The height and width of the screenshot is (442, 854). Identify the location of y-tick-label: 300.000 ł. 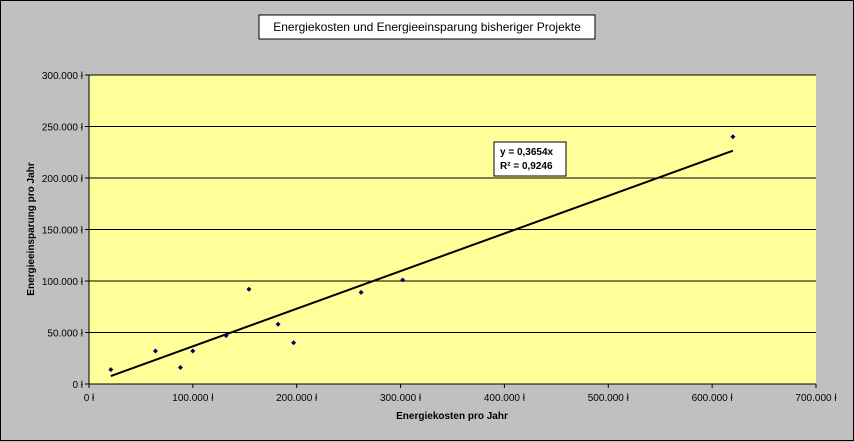
(63, 76).